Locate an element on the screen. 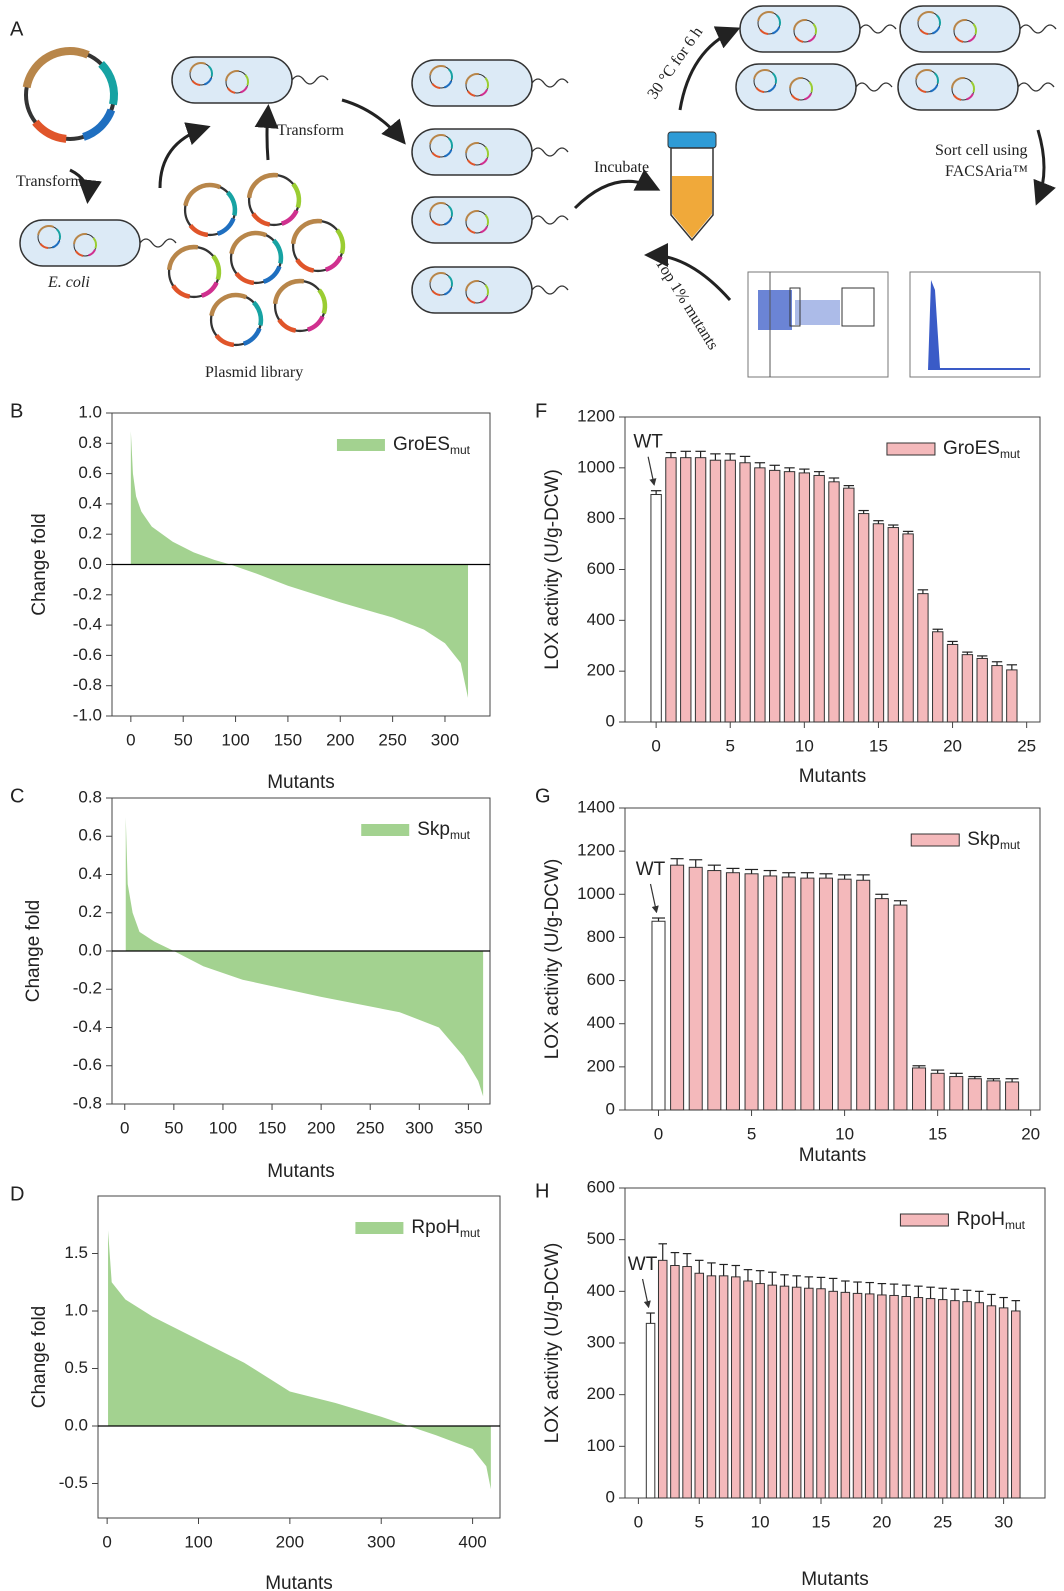 The image size is (1064, 1591). legend-name: GroES is located at coordinates (971, 448).